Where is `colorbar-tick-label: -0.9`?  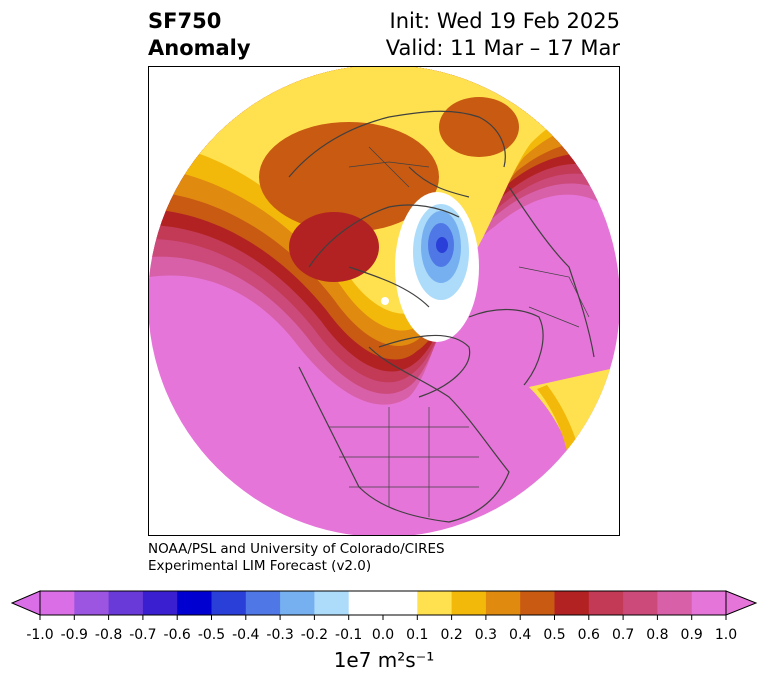
colorbar-tick-label: -0.9 is located at coordinates (74, 635).